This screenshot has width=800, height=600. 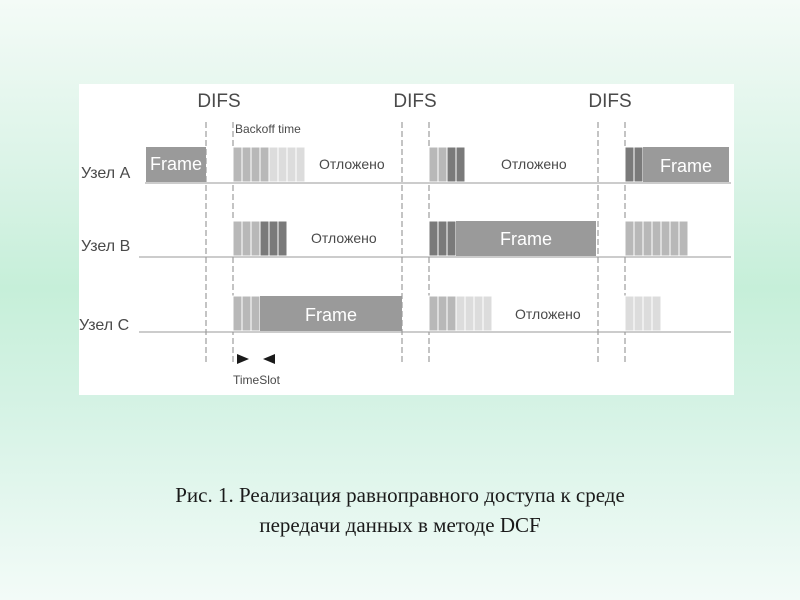 What do you see at coordinates (105, 246) in the screenshot?
I see `node-label-b: Узел B` at bounding box center [105, 246].